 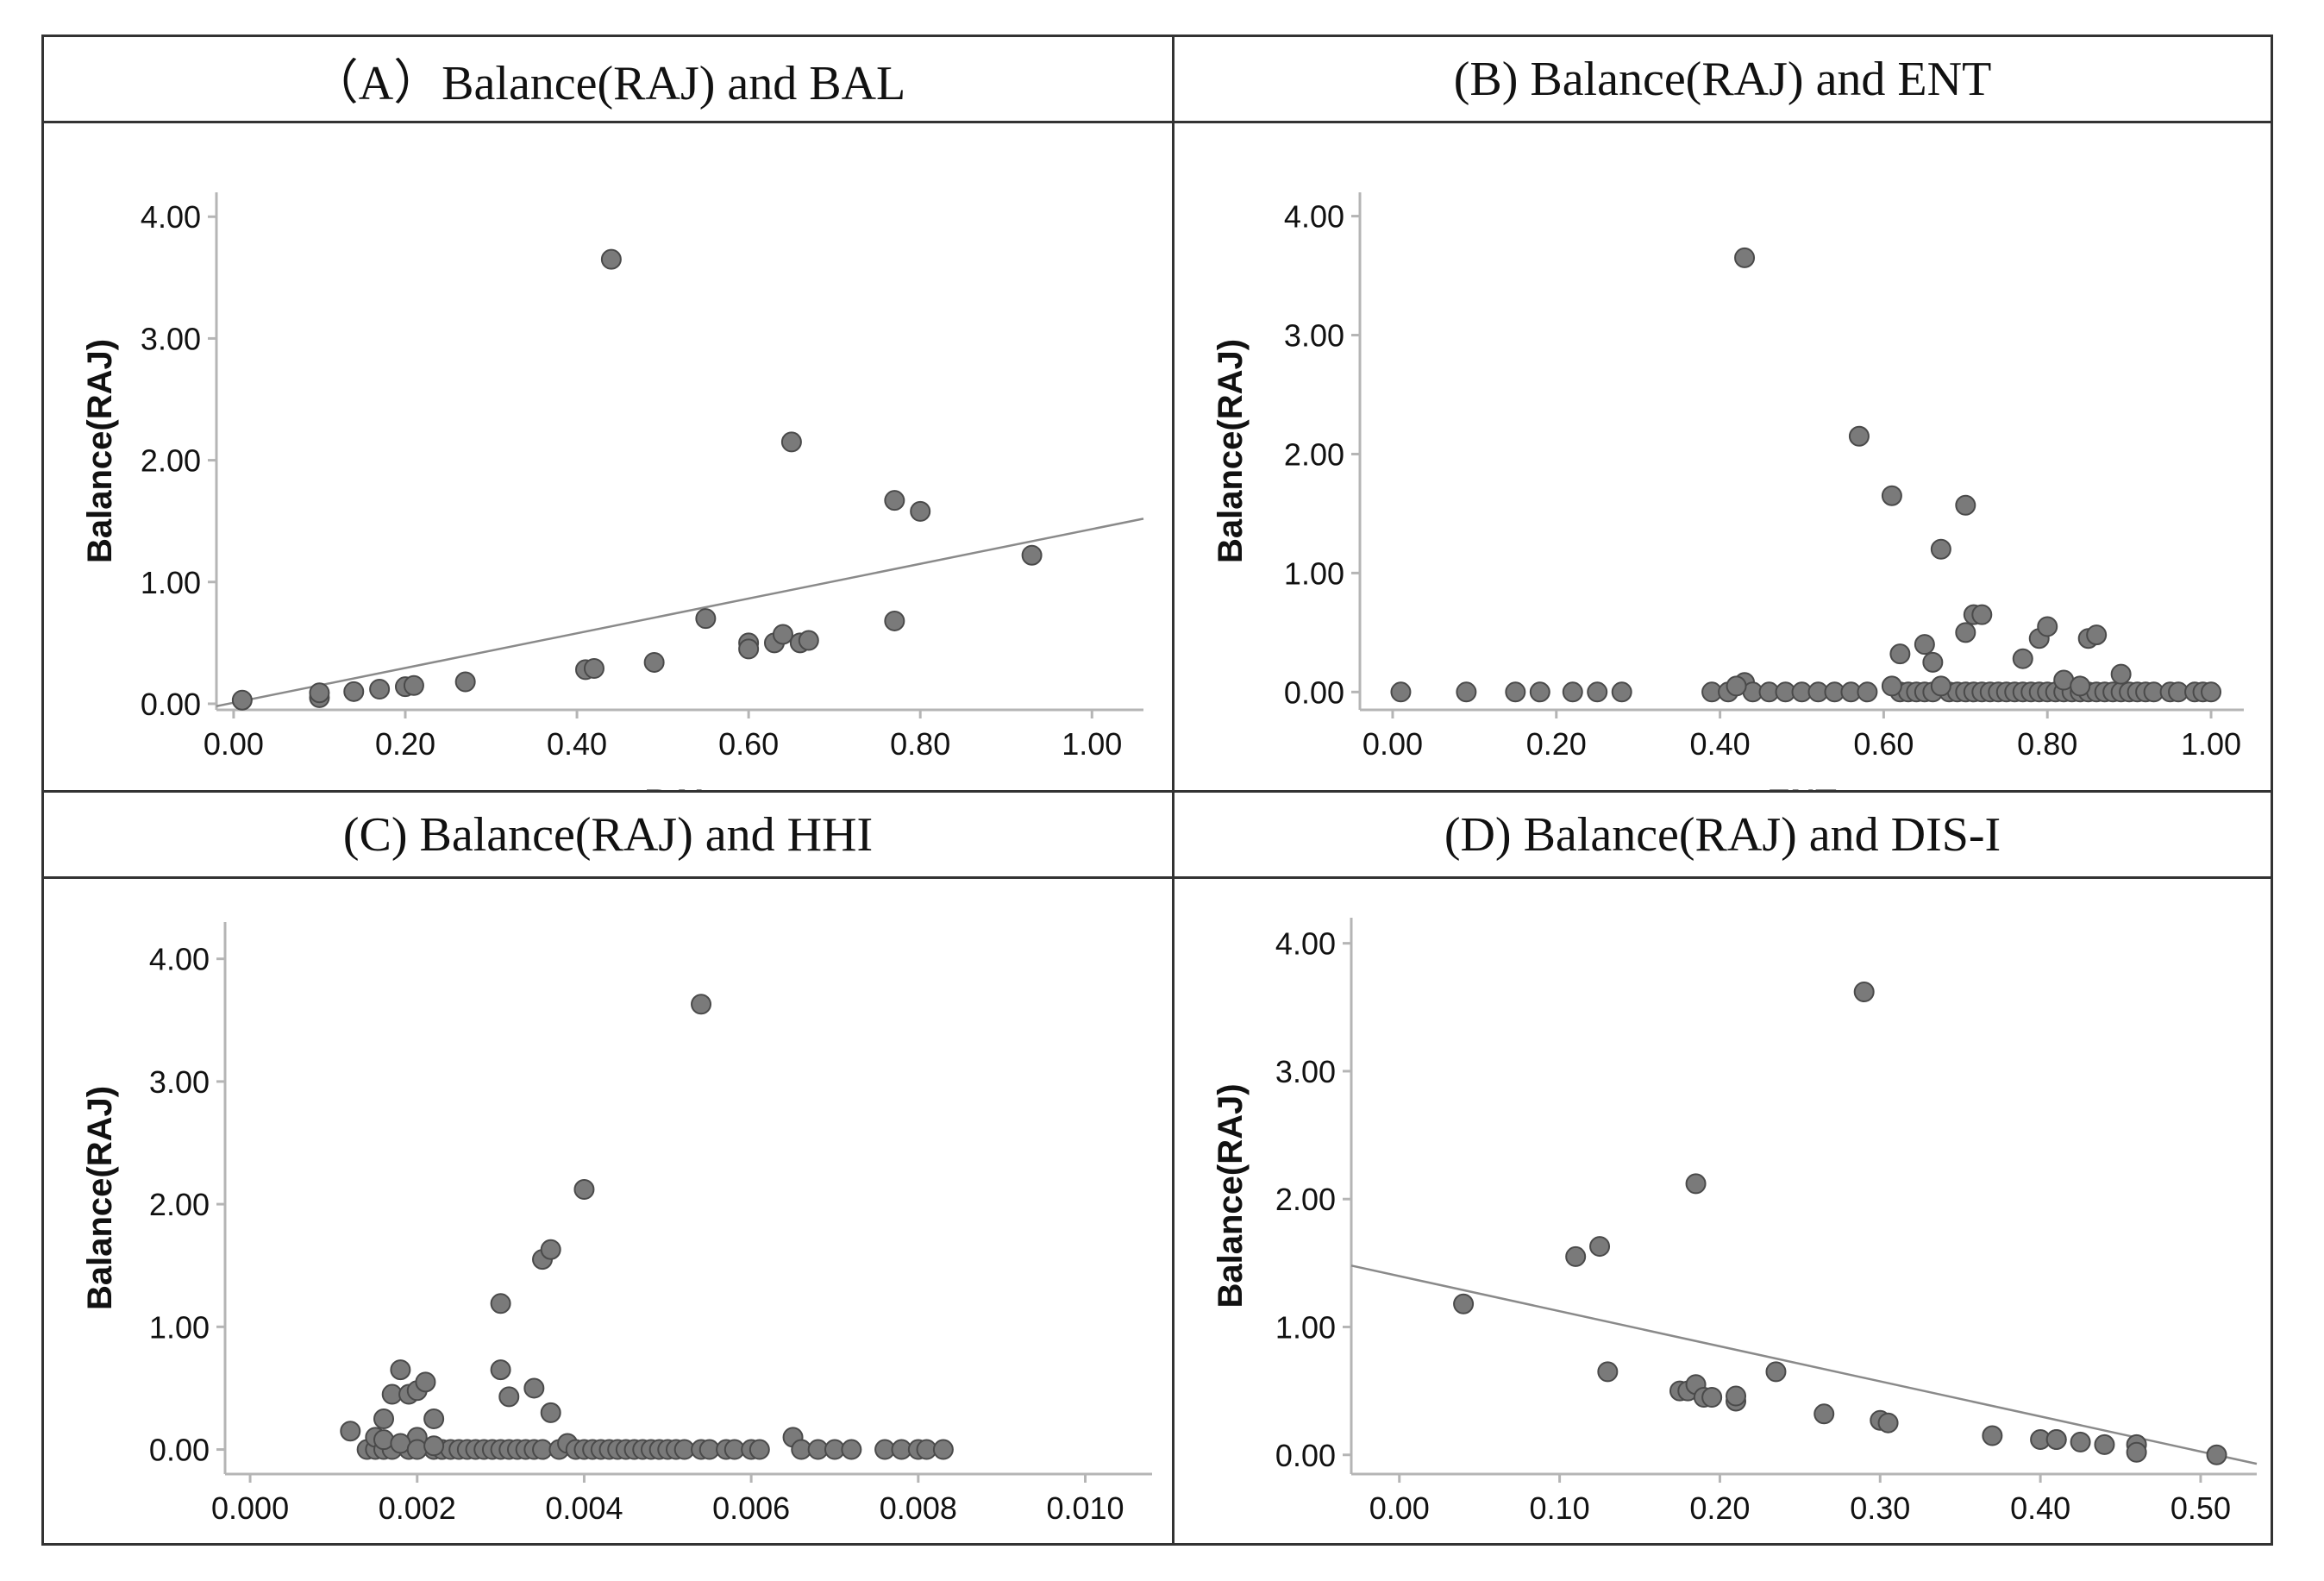 I want to click on panel-title-d: (D) Balance(RAJ) and DIS-I, so click(x=1723, y=836).